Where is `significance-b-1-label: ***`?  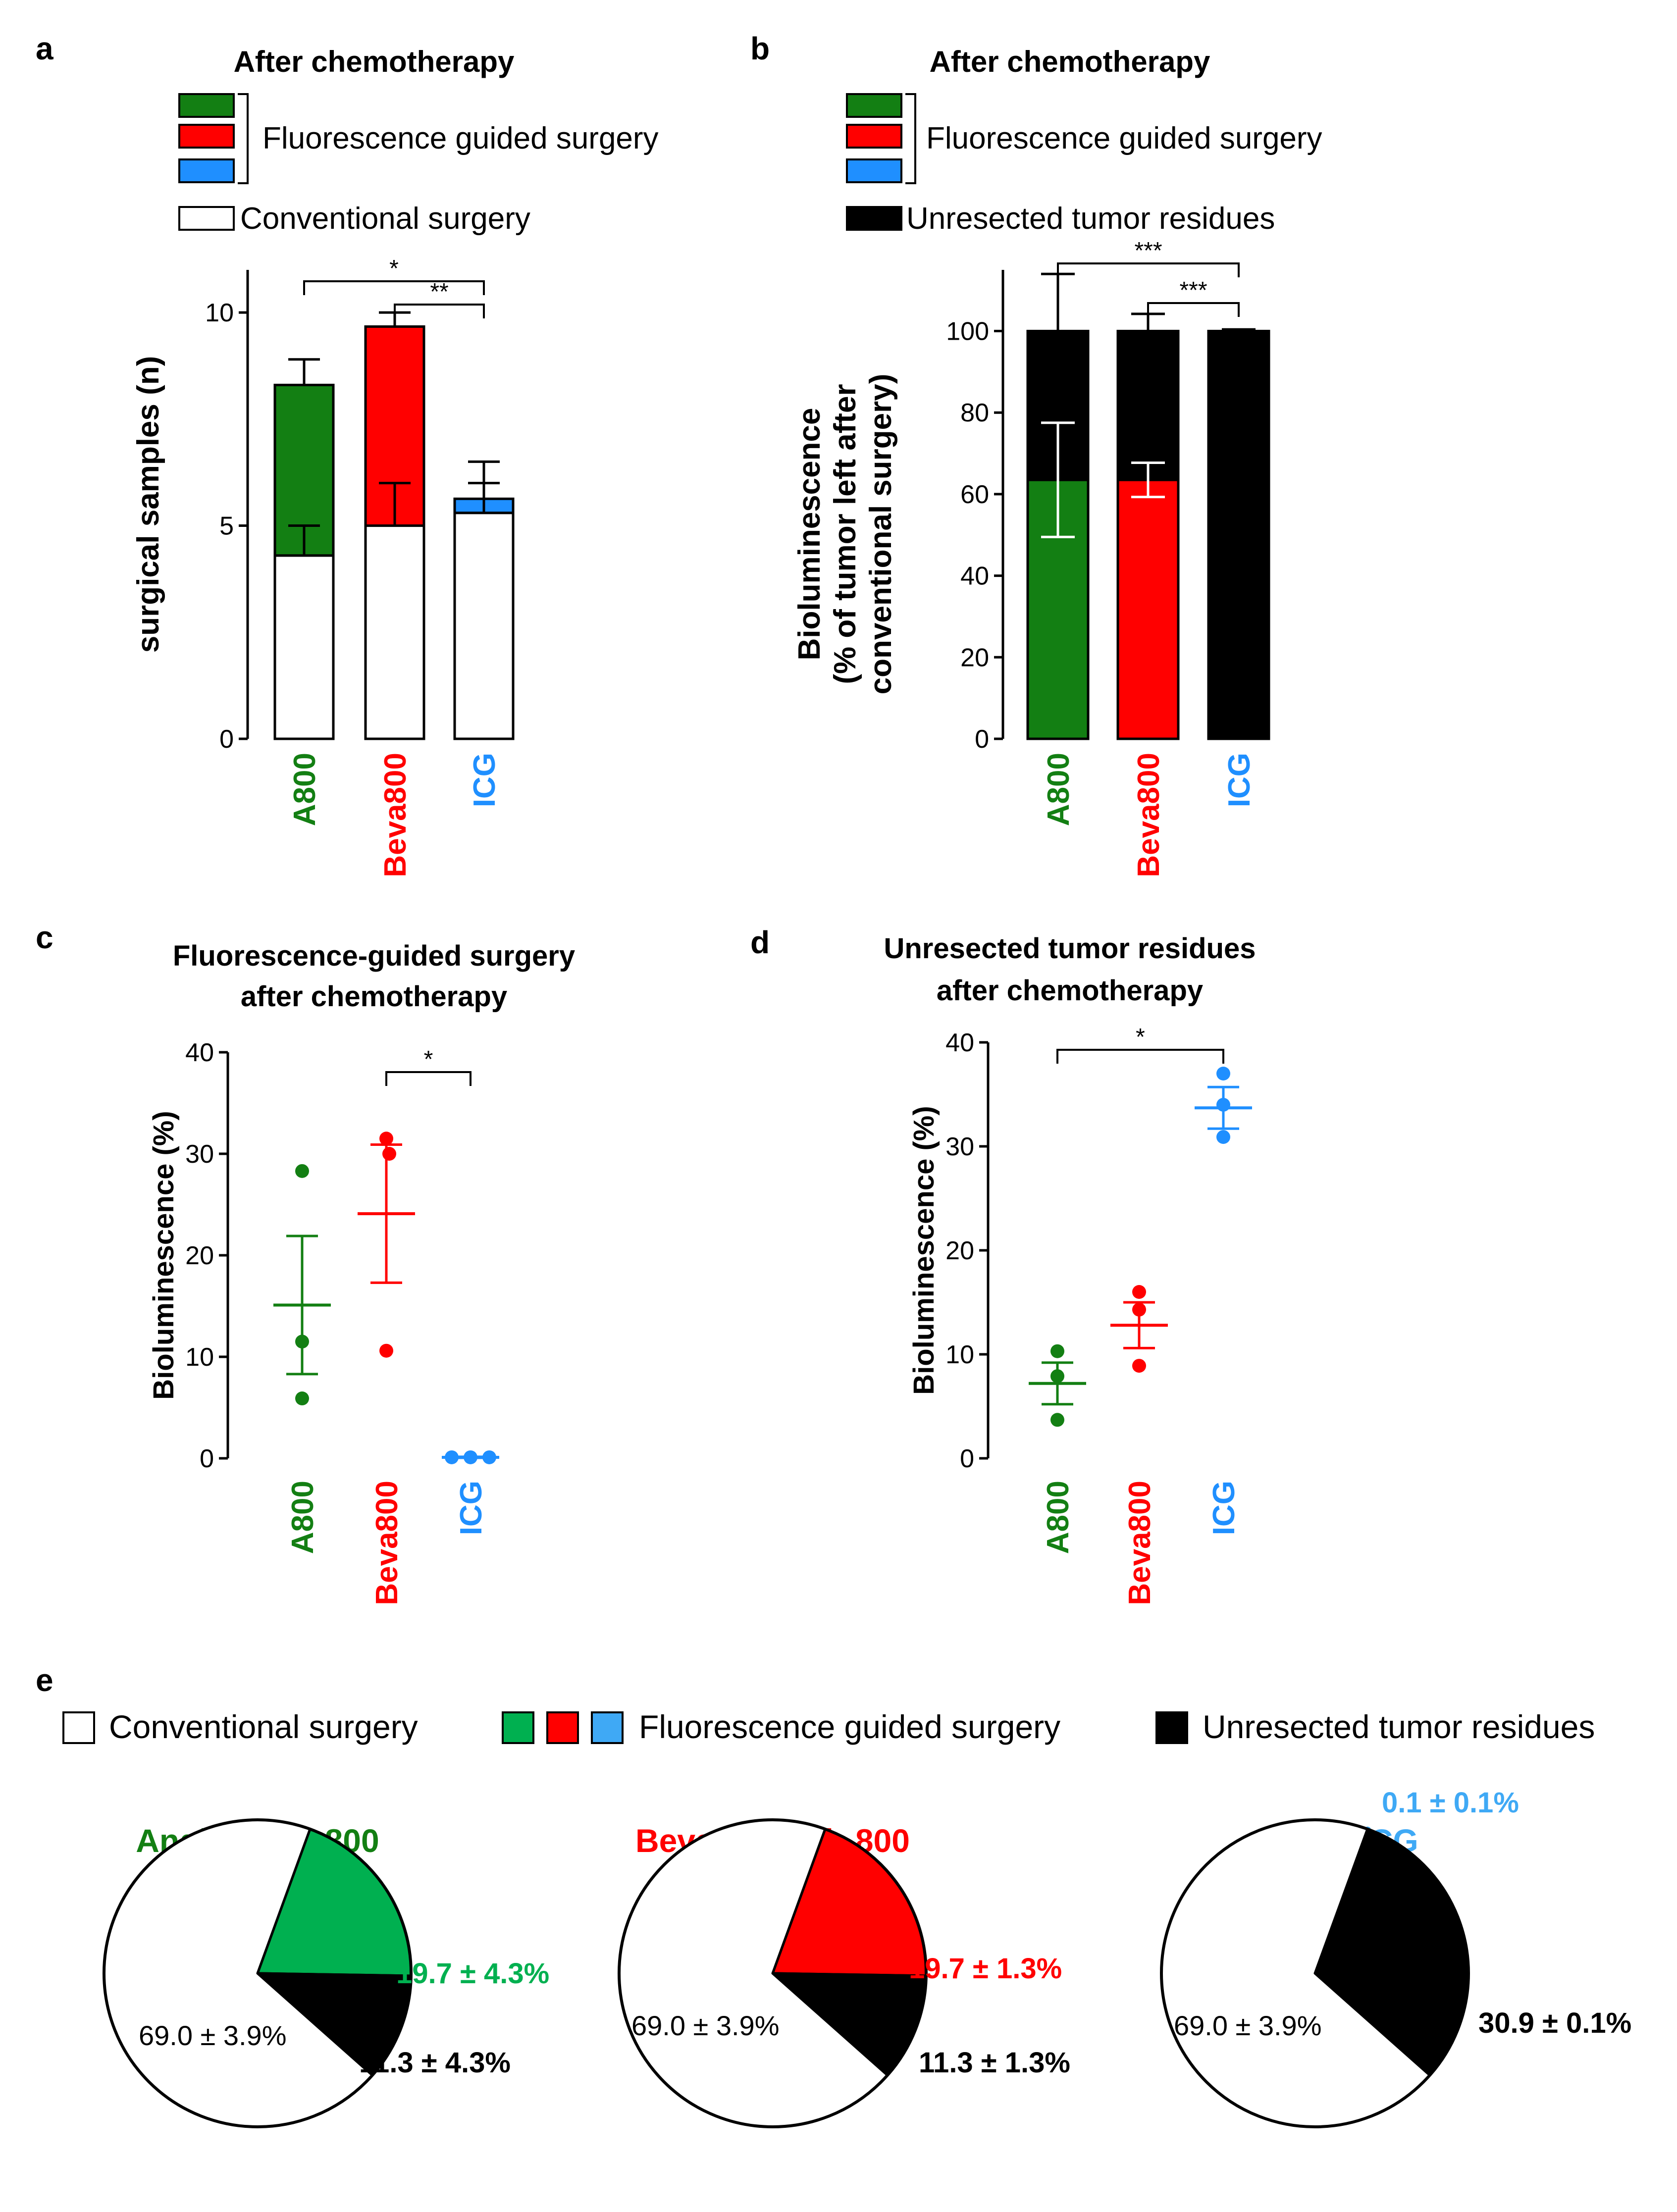
significance-b-1-label: *** is located at coordinates (1148, 251).